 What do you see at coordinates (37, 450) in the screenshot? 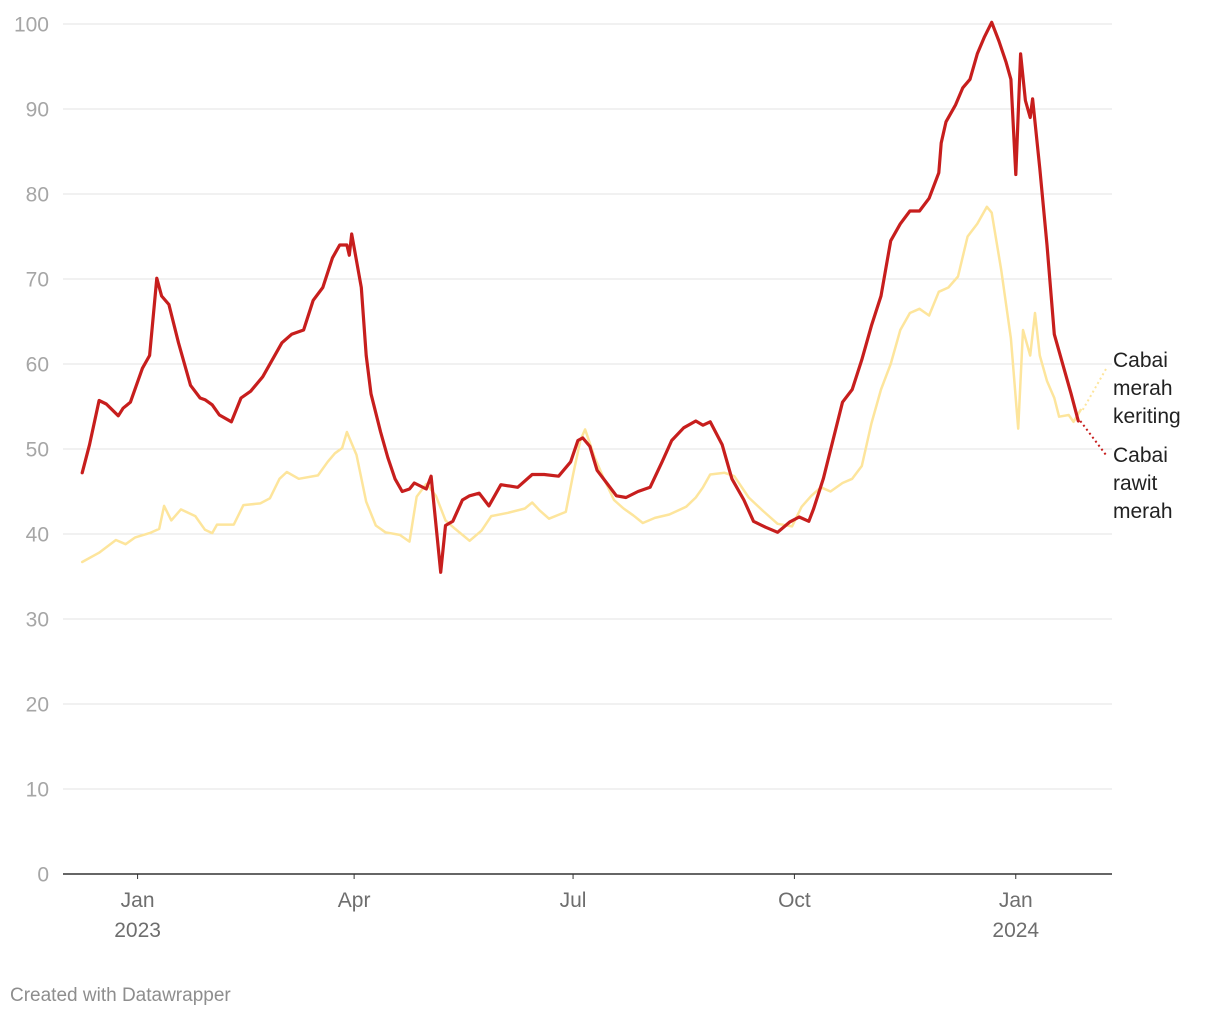
I see `y-tick-label-50: 50` at bounding box center [37, 450].